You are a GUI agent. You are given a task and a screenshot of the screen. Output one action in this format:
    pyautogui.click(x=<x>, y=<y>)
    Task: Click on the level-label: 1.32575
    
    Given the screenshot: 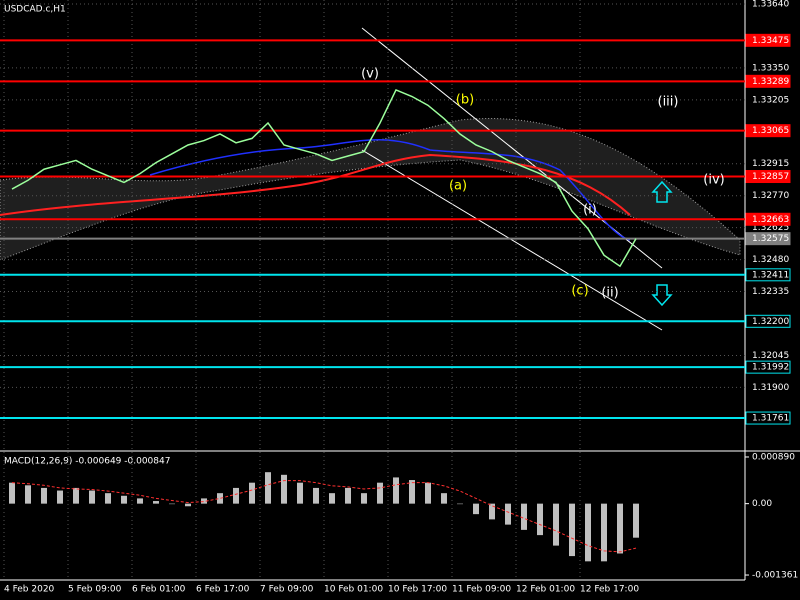 What is the action you would take?
    pyautogui.click(x=770, y=239)
    